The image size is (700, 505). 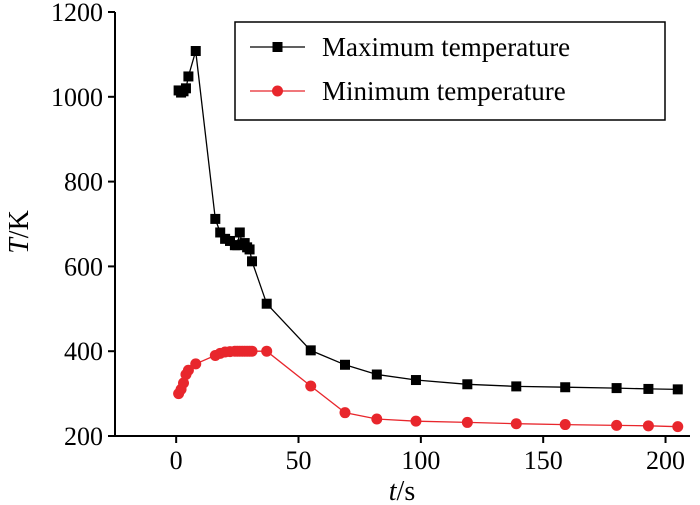 What do you see at coordinates (665, 460) in the screenshot?
I see `x-tick-label: 200` at bounding box center [665, 460].